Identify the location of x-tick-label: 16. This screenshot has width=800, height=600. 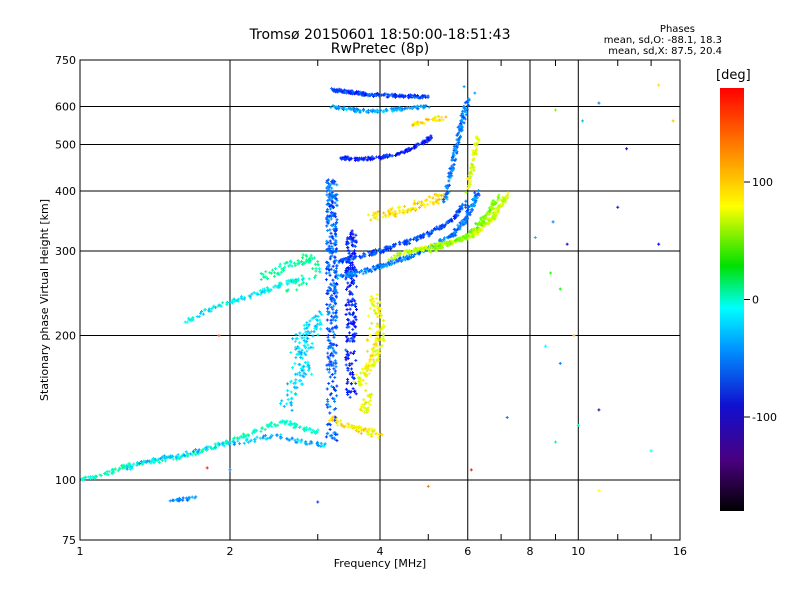
(680, 551).